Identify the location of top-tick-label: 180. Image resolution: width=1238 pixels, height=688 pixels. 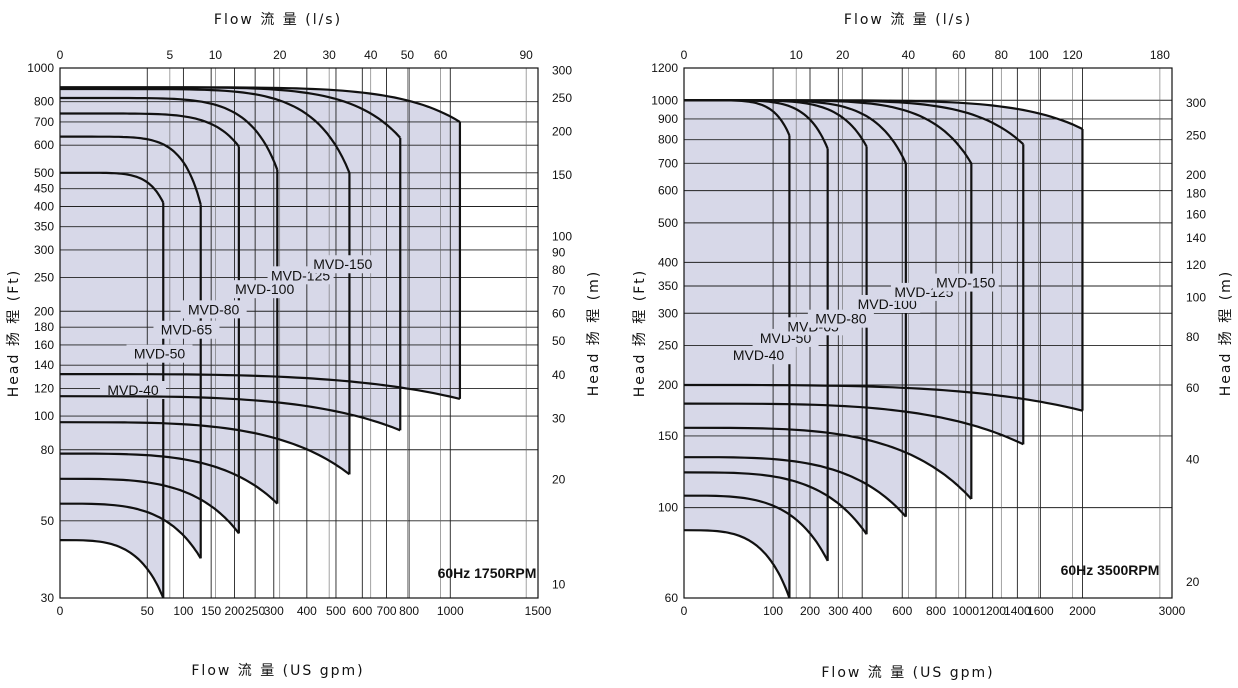
(1160, 55).